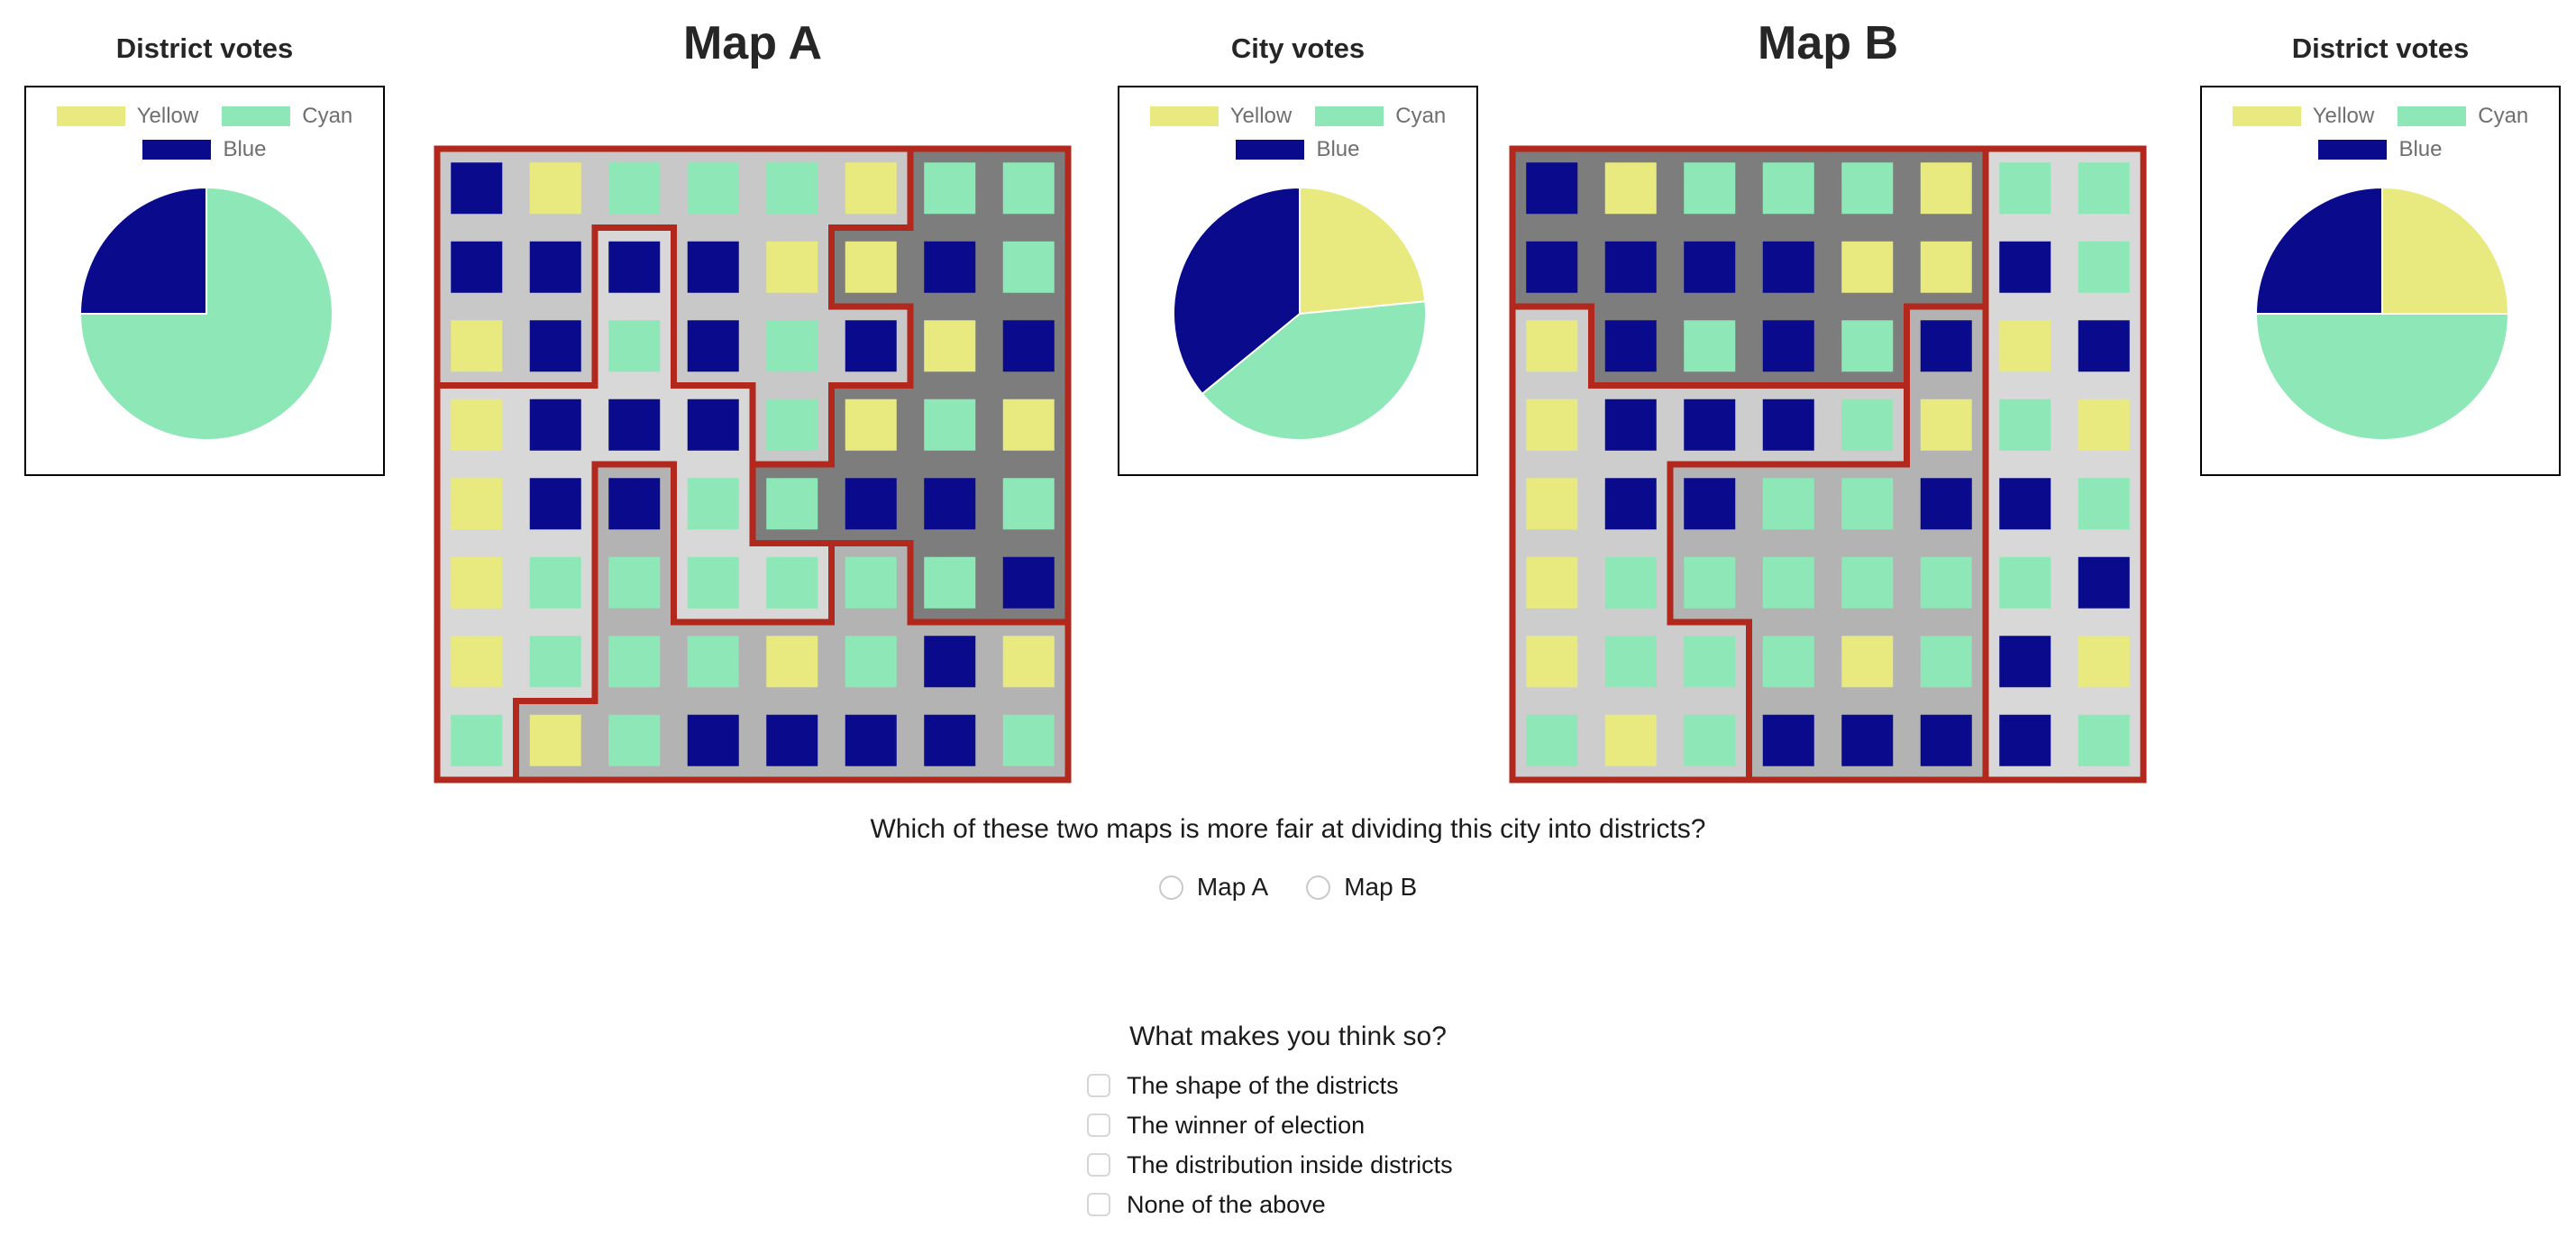 This screenshot has width=2576, height=1237. I want to click on followup-prompt: What makes you think so?, so click(1288, 1036).